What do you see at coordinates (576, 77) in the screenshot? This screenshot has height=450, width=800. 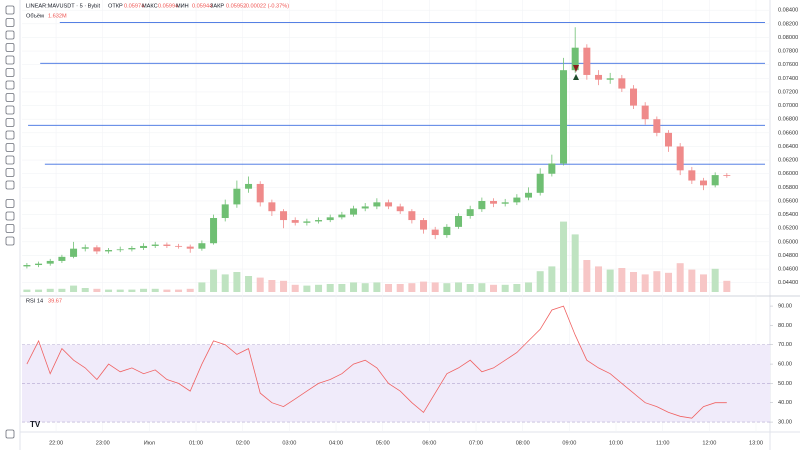 I see `buy-marker` at bounding box center [576, 77].